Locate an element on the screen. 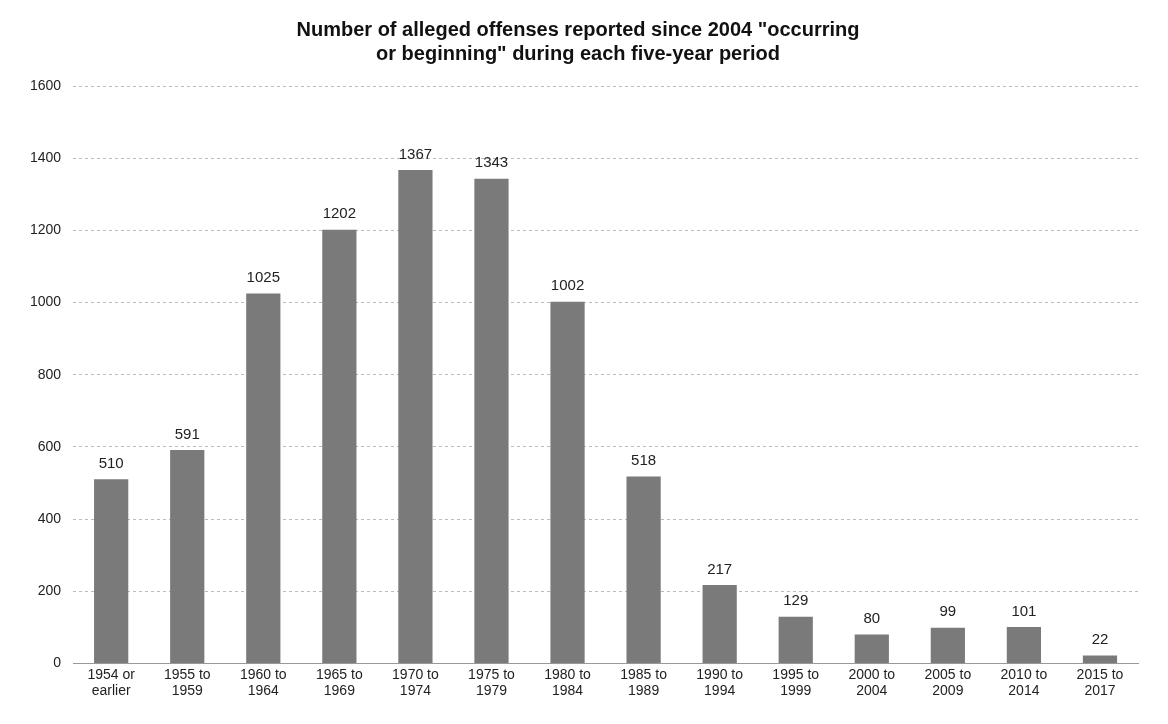 This screenshot has height=724, width=1168. data-label: 1025 is located at coordinates (263, 277).